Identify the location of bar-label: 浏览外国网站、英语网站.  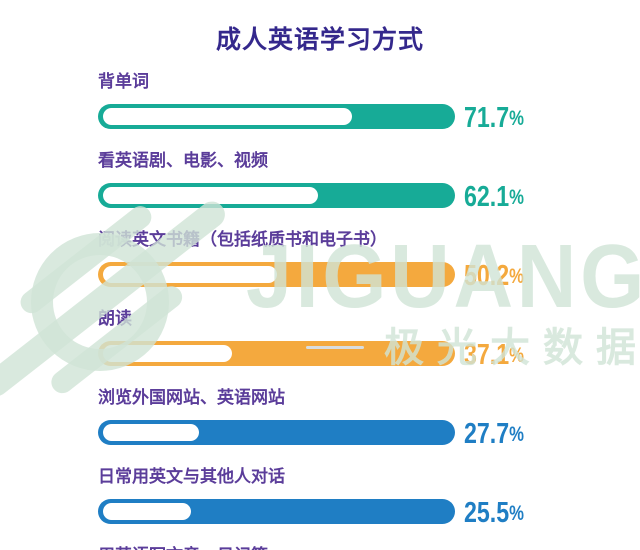
(191, 397).